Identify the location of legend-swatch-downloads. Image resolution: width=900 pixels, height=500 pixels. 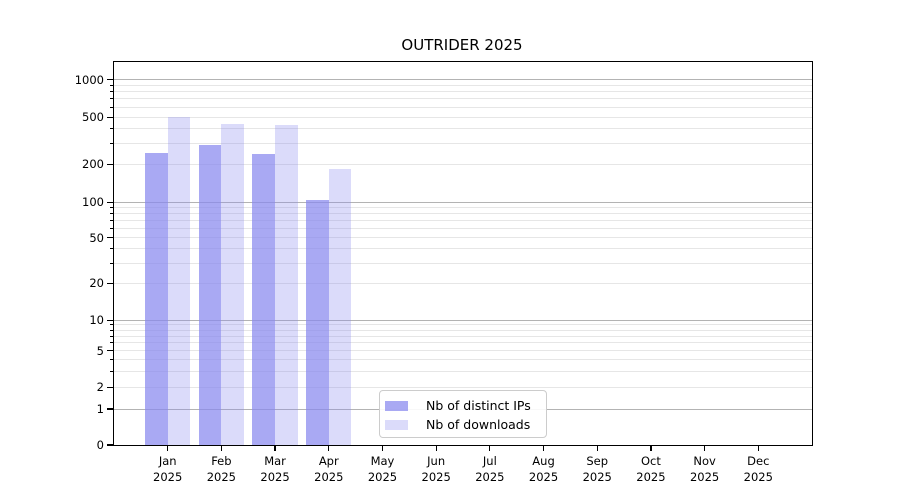
(396, 424).